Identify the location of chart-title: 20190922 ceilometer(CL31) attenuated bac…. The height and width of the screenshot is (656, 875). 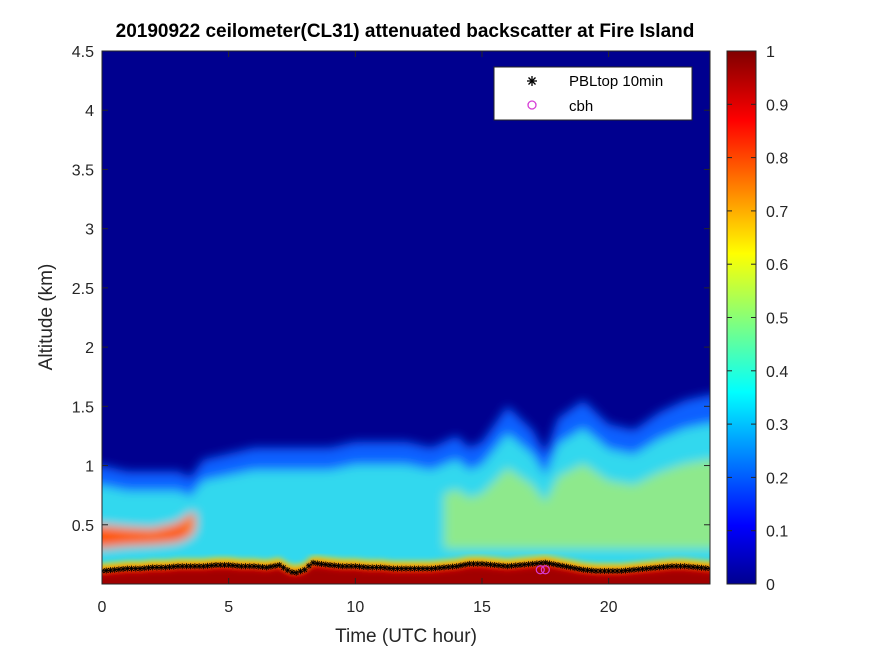
(405, 31).